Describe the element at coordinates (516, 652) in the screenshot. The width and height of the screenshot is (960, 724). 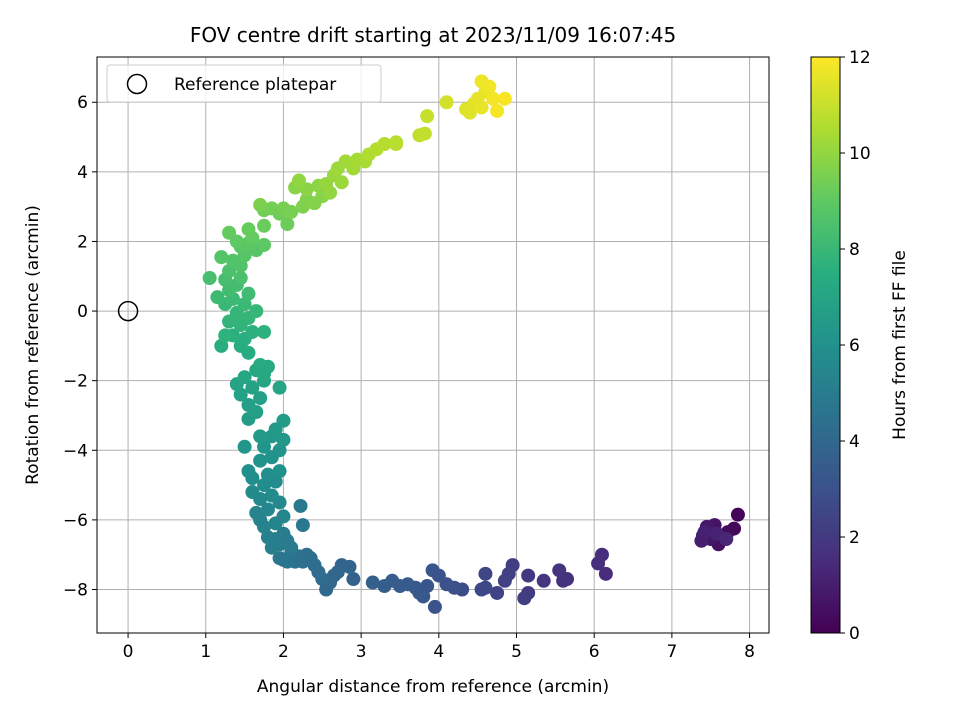
I see `x-tick-label: 5` at that location.